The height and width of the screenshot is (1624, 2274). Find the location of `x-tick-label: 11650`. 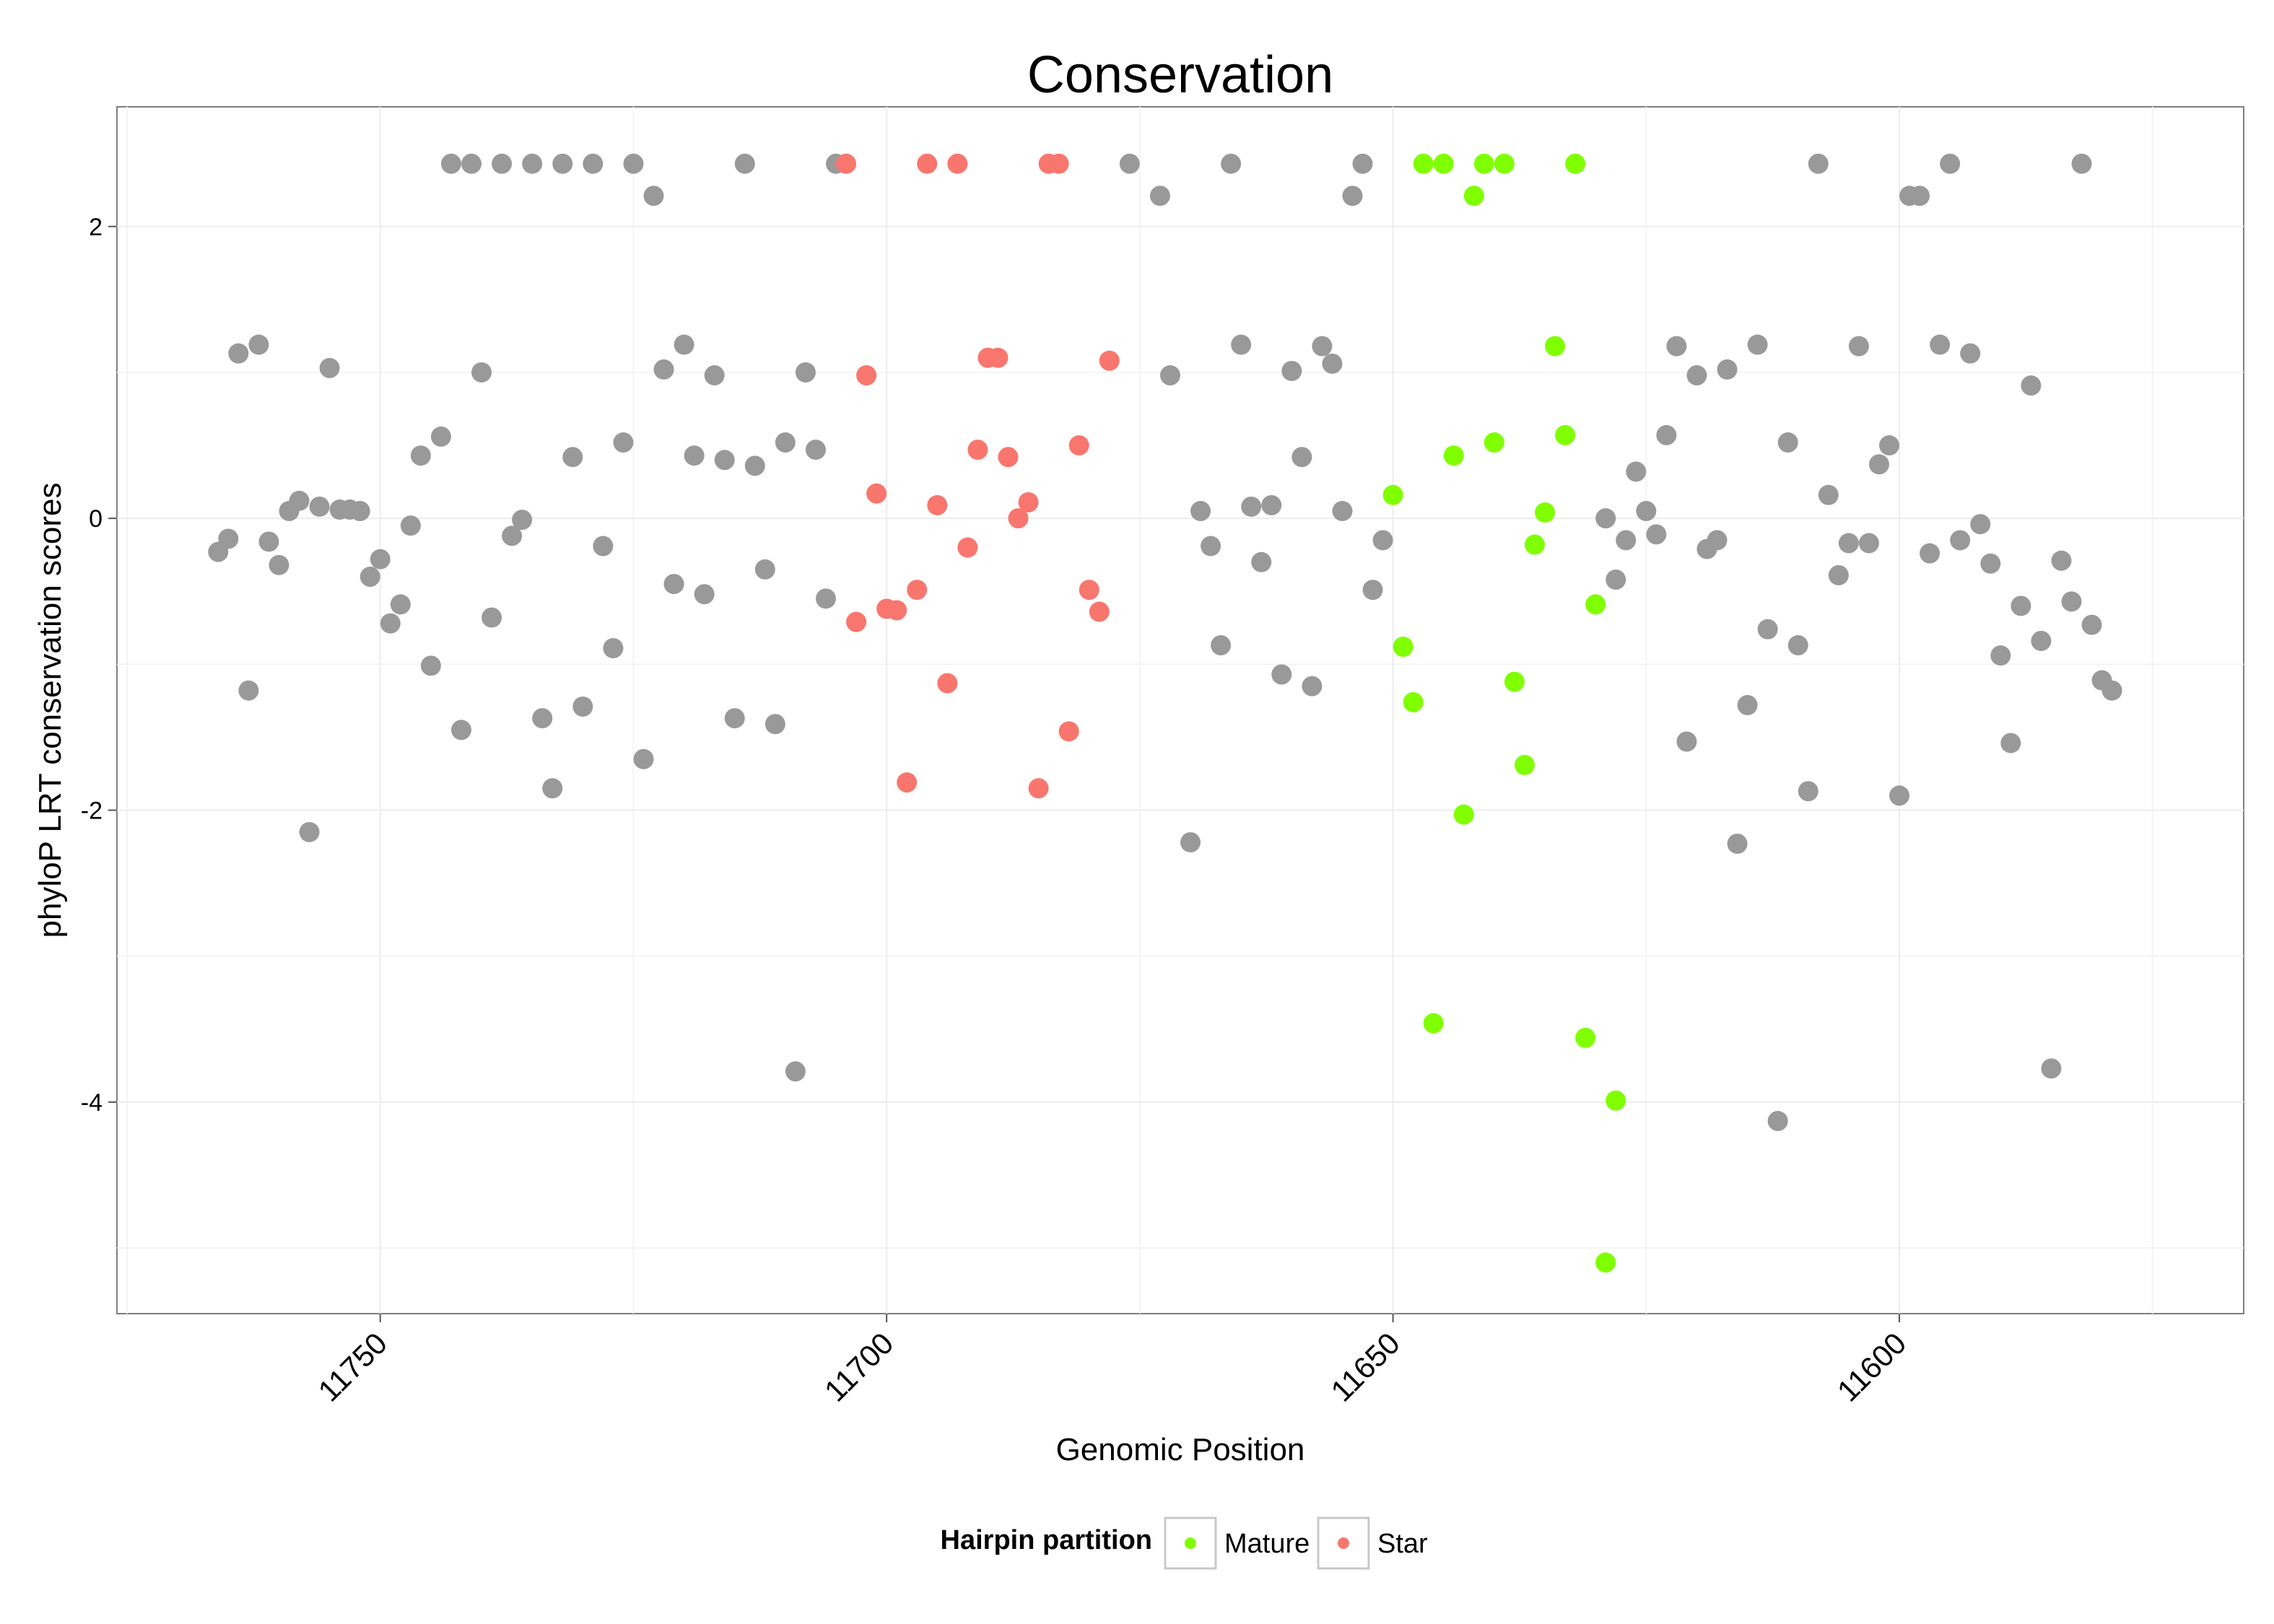

x-tick-label: 11650 is located at coordinates (1365, 1367).